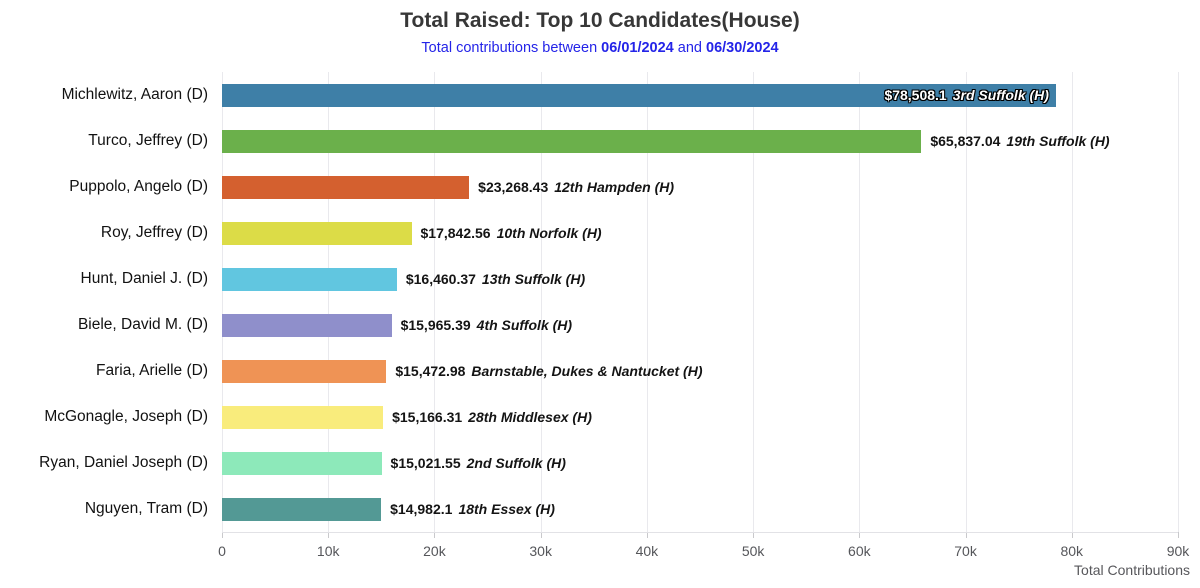 This screenshot has width=1200, height=588. Describe the element at coordinates (1178, 551) in the screenshot. I see `x-tick-label: 90k` at that location.